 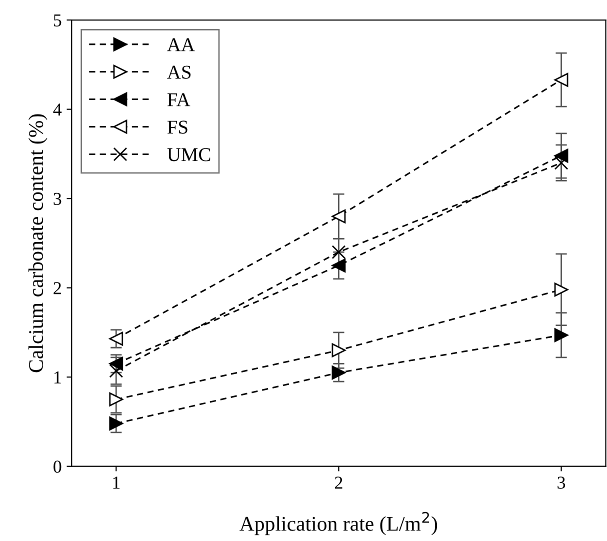 I want to click on x-tick-label: 3, so click(x=562, y=482).